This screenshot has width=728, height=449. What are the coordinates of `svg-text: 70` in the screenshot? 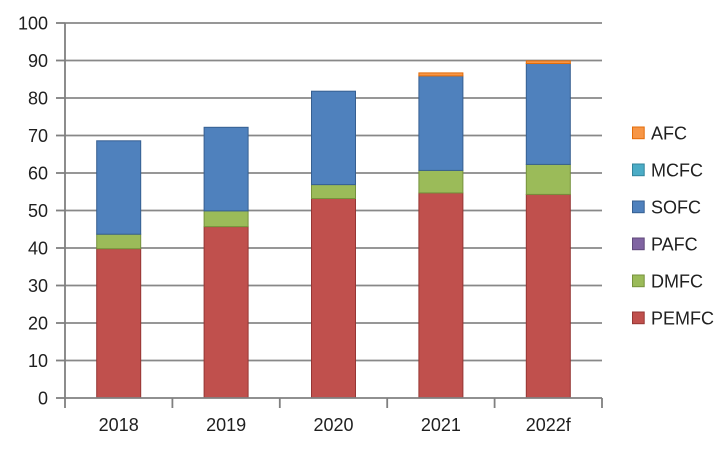 It's located at (38, 136).